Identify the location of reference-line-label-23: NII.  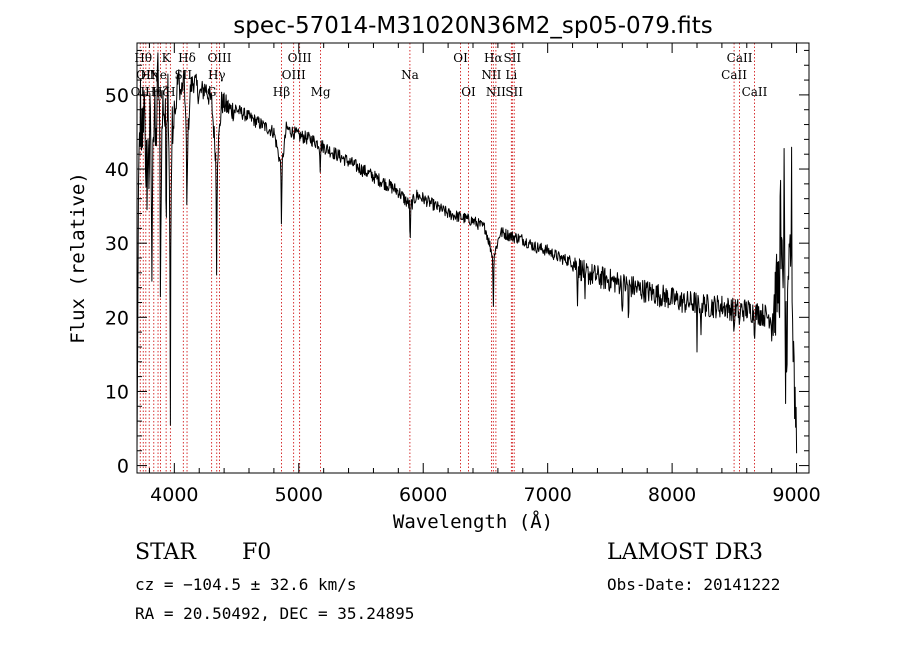
(496, 92).